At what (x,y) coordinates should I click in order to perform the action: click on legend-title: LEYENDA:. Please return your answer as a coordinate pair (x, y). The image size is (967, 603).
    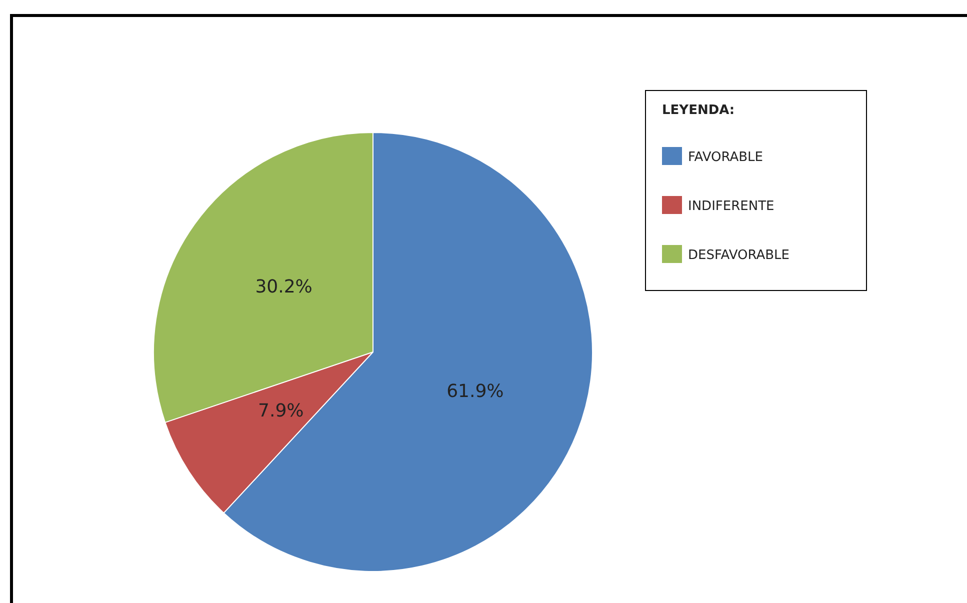
    Looking at the image, I should click on (698, 110).